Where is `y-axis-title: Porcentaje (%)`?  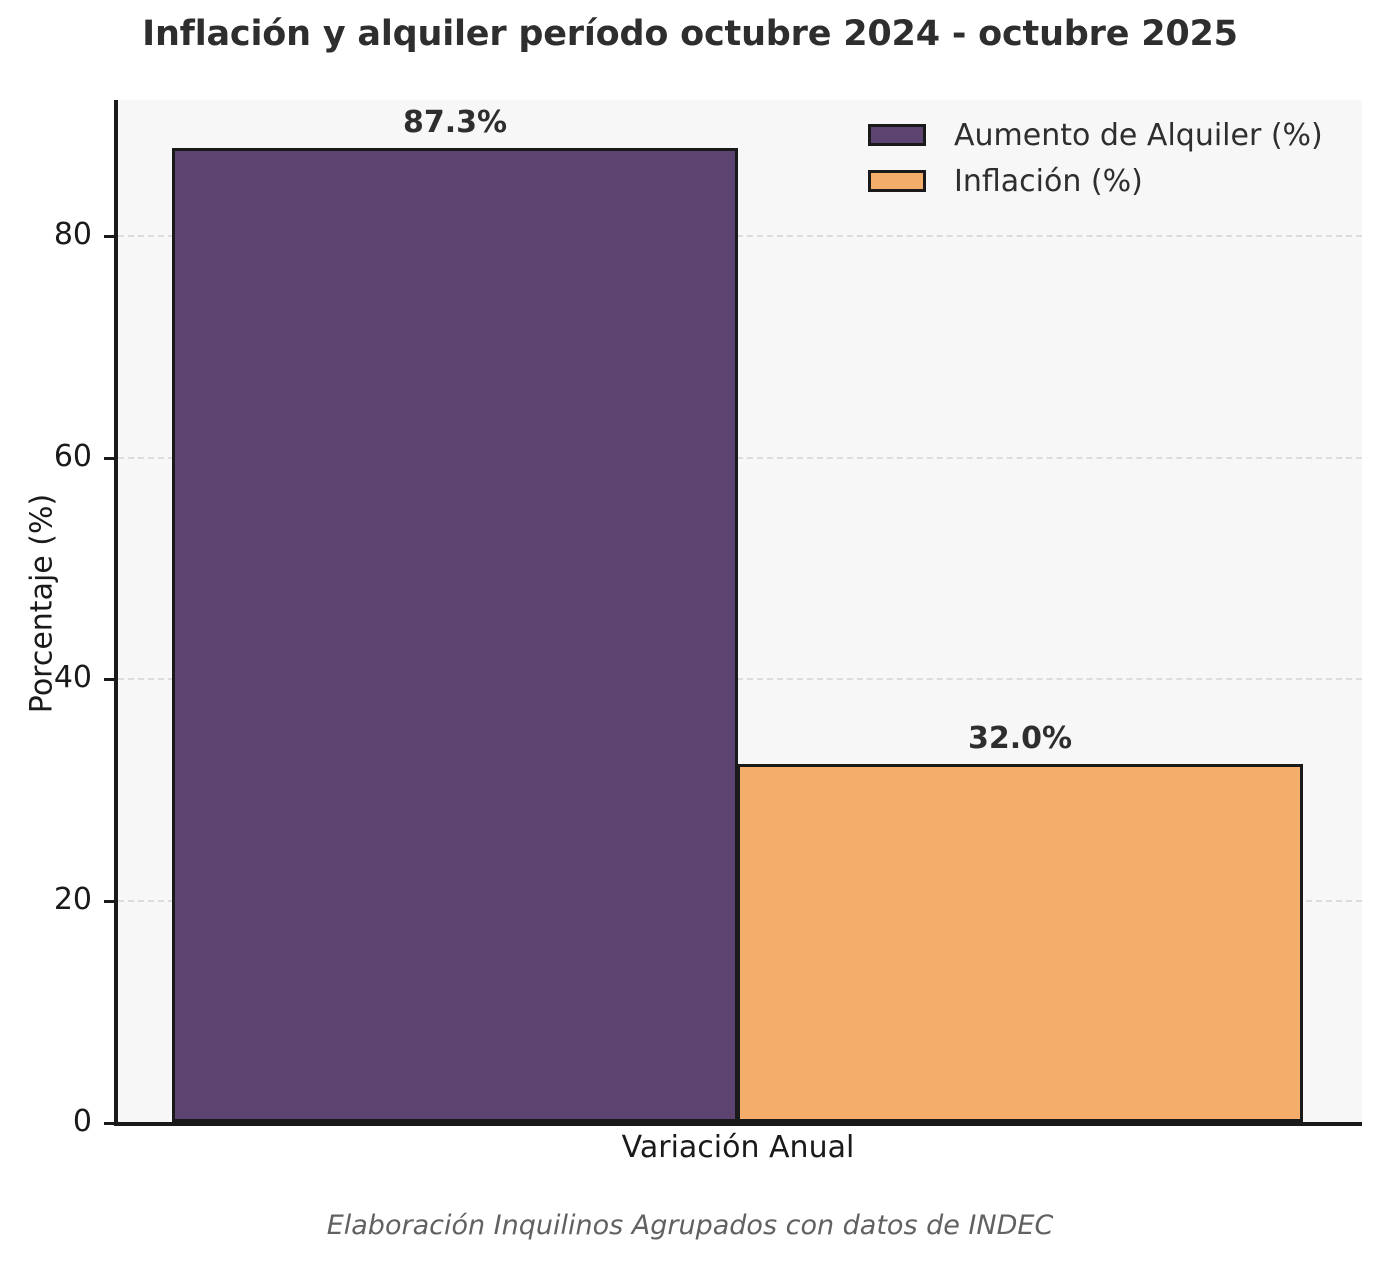 y-axis-title: Porcentaje (%) is located at coordinates (42, 603).